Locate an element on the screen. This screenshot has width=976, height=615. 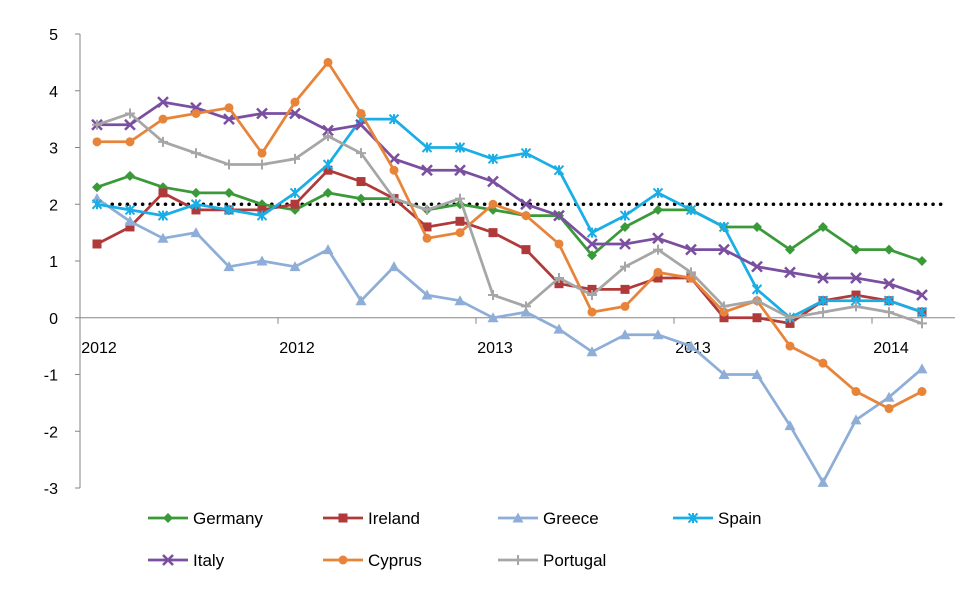
x-tick-label: 2014 is located at coordinates (891, 348).